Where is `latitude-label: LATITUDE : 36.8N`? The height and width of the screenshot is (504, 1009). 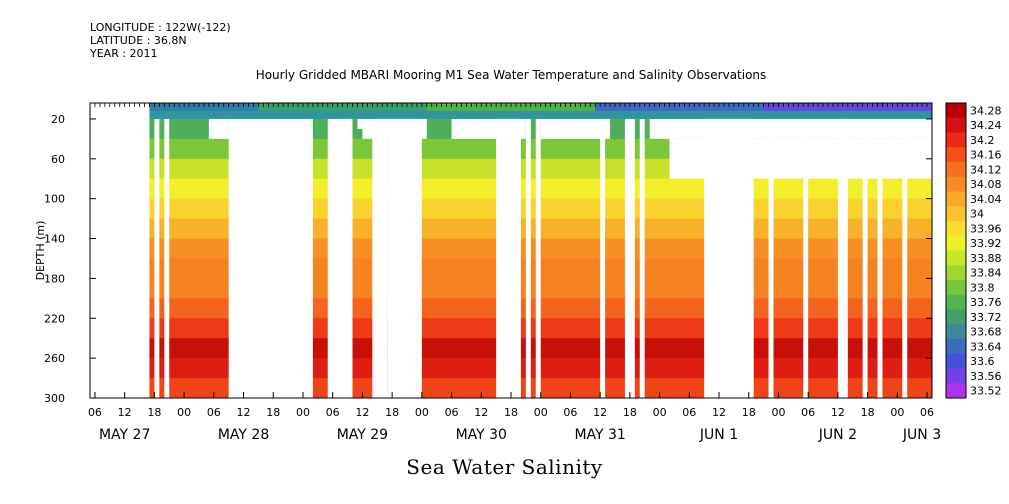
latitude-label: LATITUDE : 36.8N is located at coordinates (138, 40).